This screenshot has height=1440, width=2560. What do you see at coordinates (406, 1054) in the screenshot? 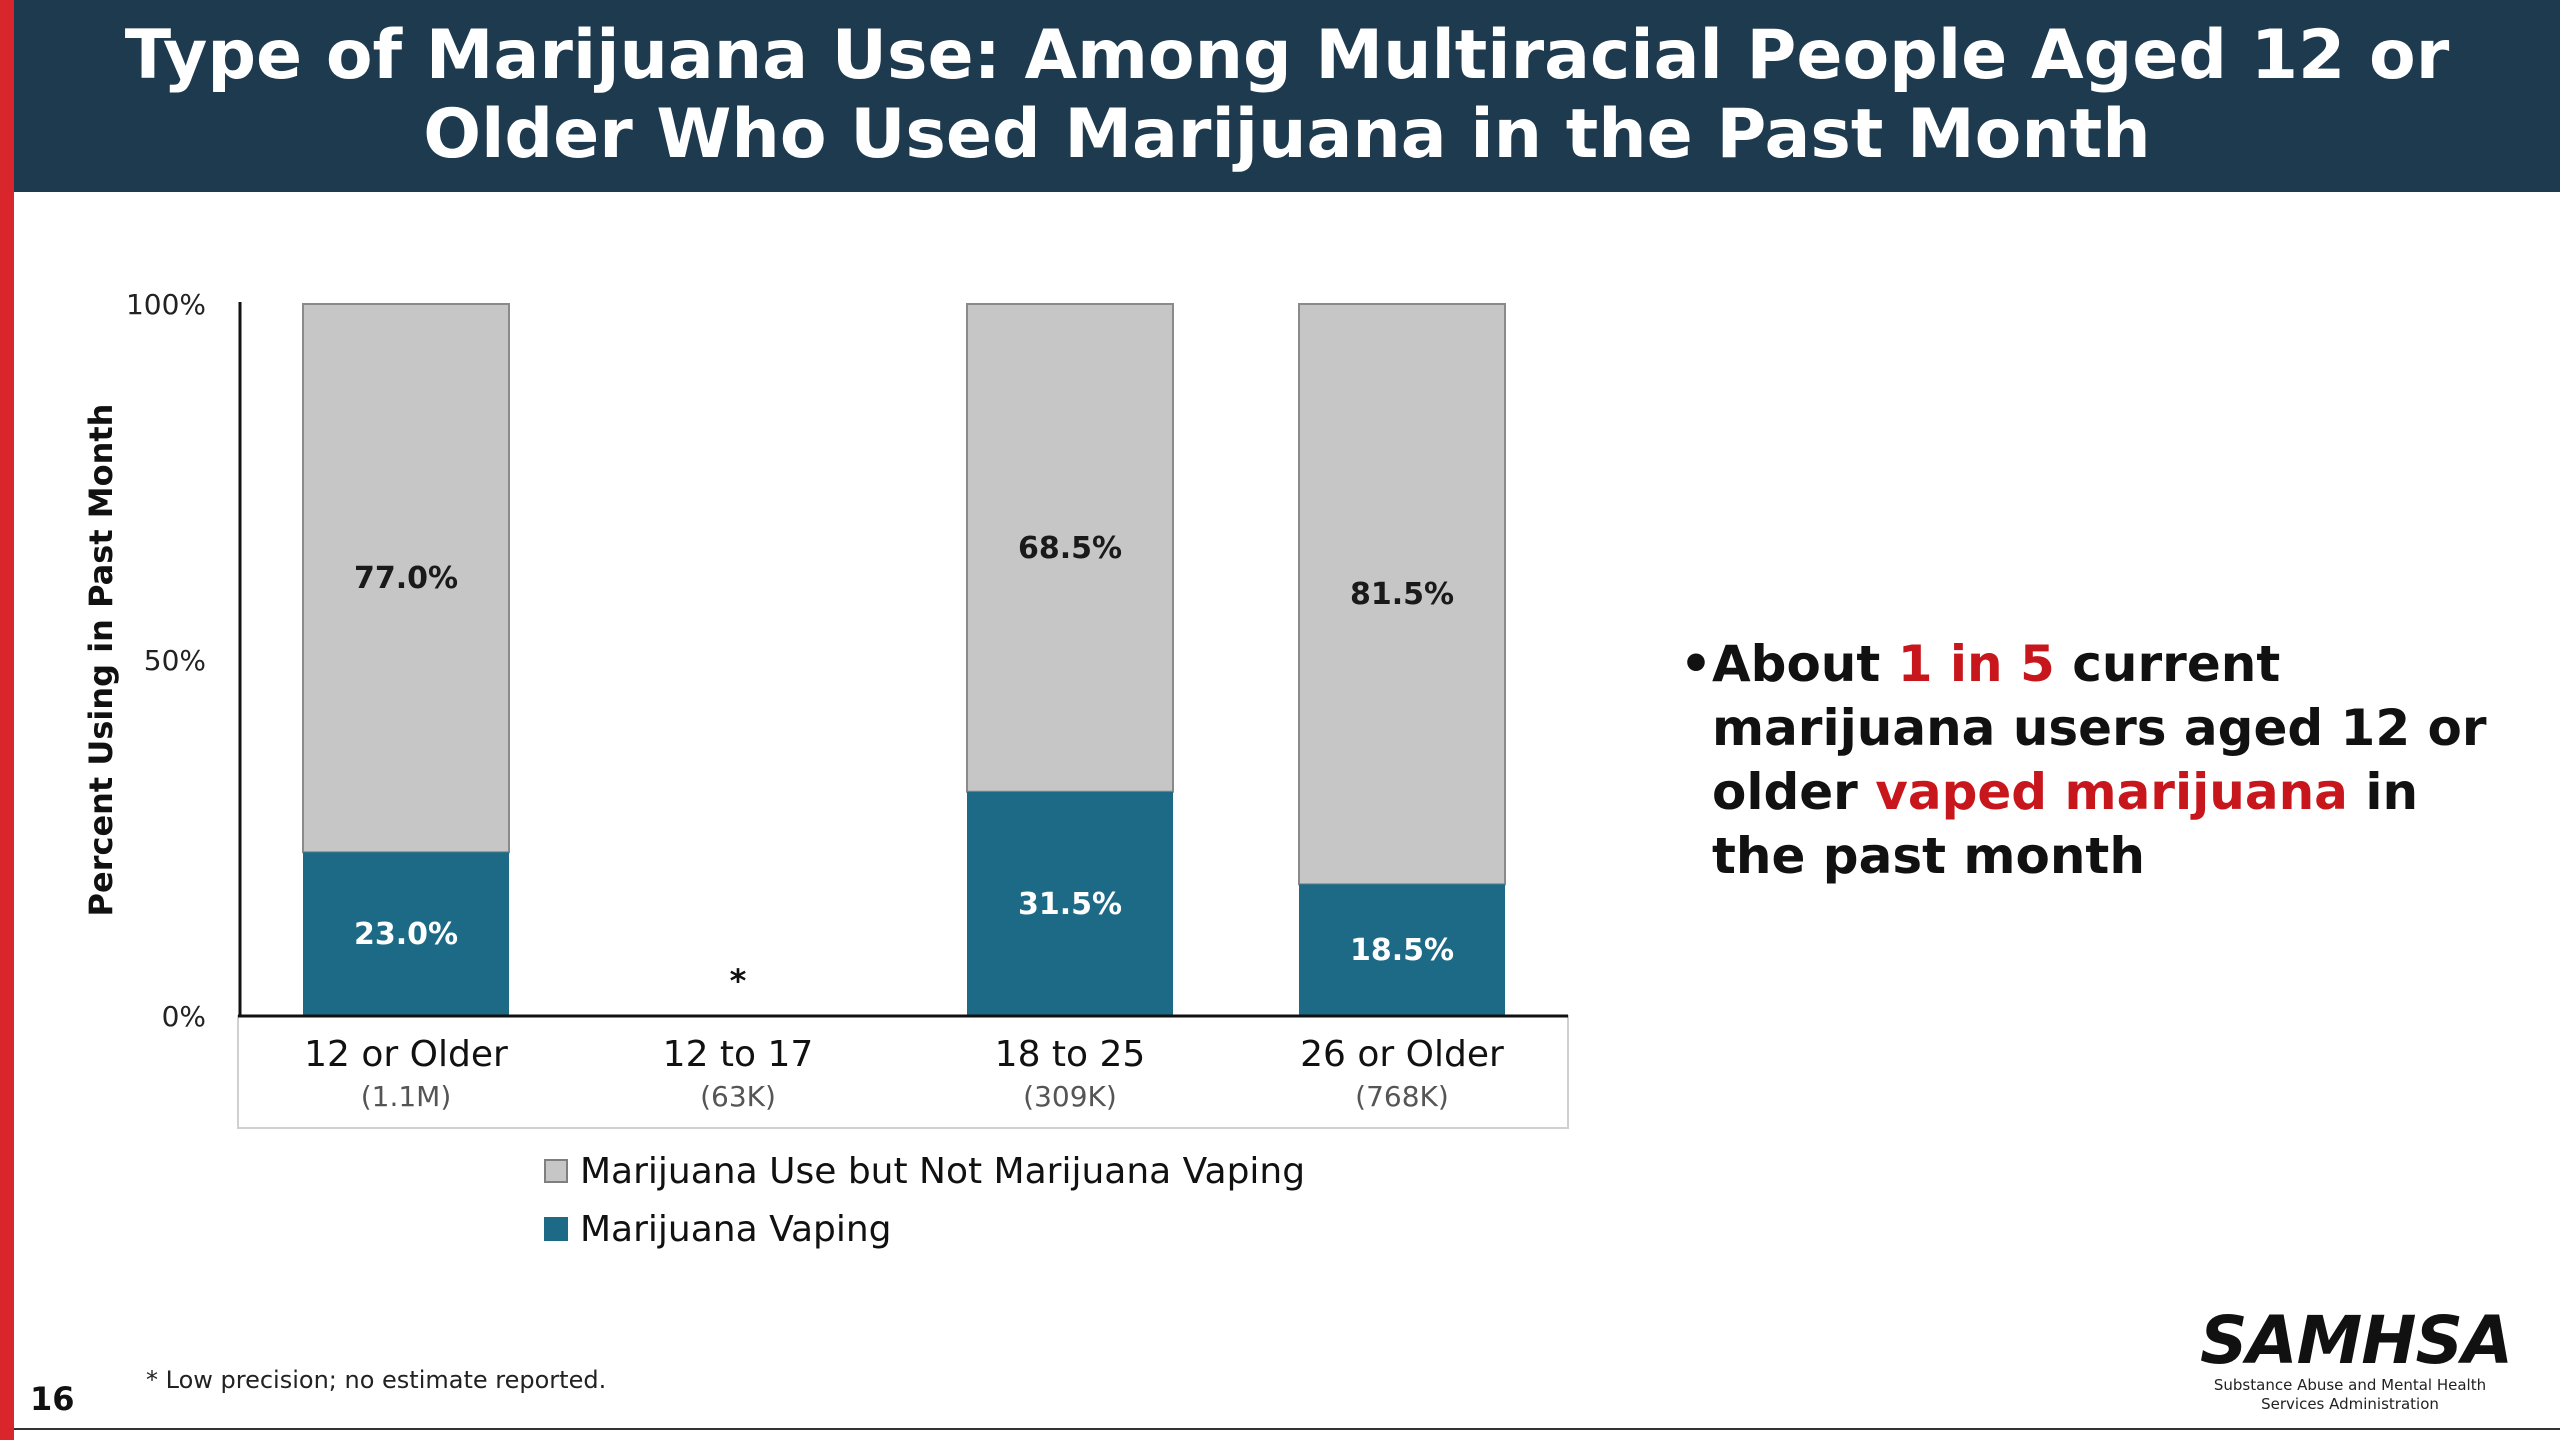
I see `x-category-label: 12 or Older` at bounding box center [406, 1054].